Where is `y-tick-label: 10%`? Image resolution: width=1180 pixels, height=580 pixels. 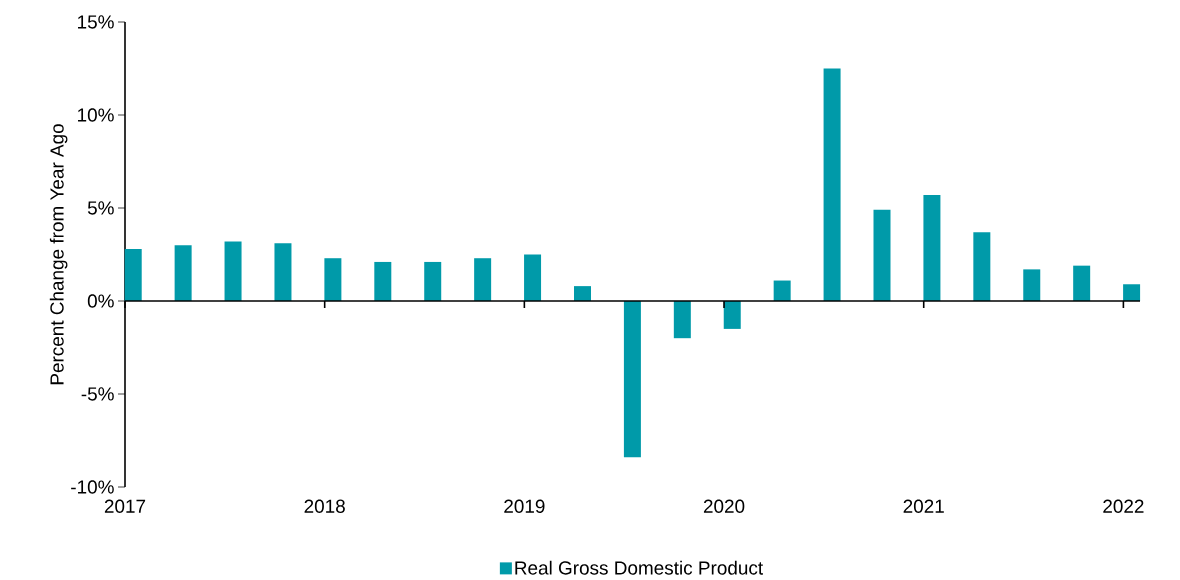
y-tick-label: 10% is located at coordinates (96, 115).